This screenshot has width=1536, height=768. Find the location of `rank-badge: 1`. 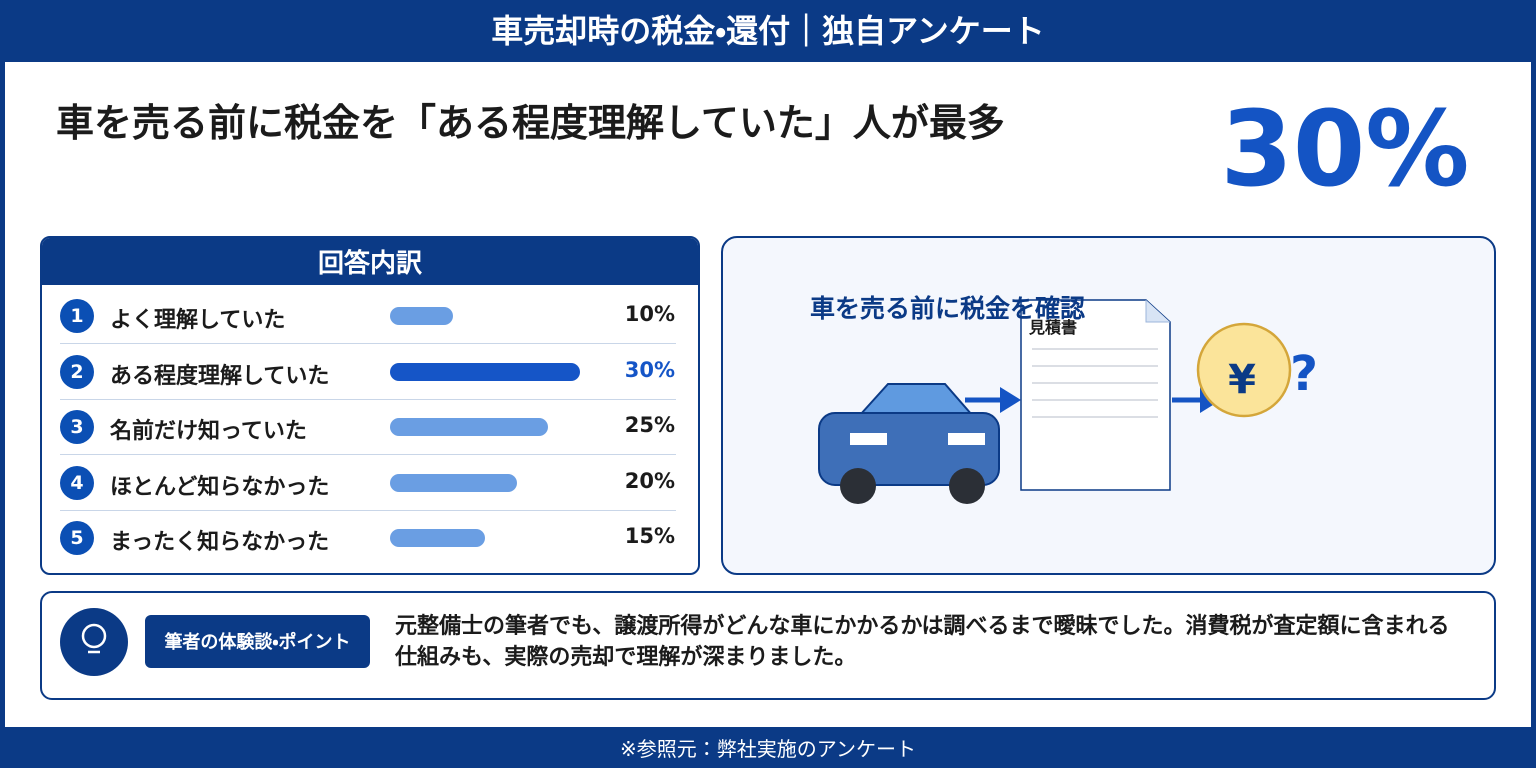

rank-badge: 1 is located at coordinates (77, 316).